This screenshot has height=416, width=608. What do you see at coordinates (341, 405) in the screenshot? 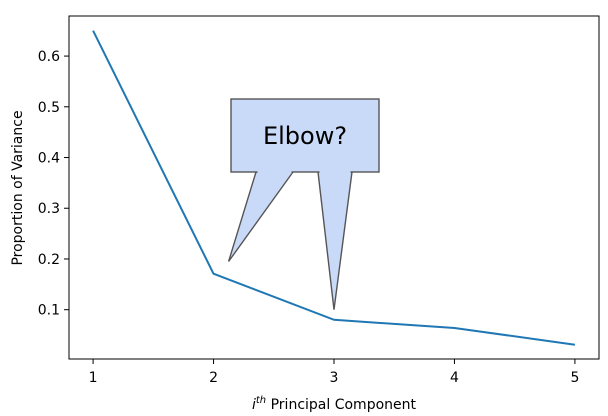
I see `x-axis-label-text: Principal Component` at bounding box center [341, 405].